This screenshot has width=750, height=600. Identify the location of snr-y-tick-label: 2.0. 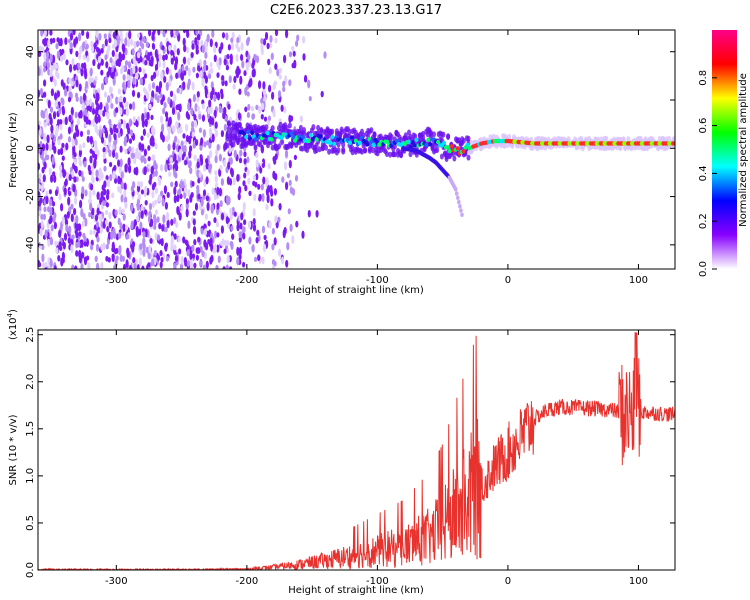
(30, 382).